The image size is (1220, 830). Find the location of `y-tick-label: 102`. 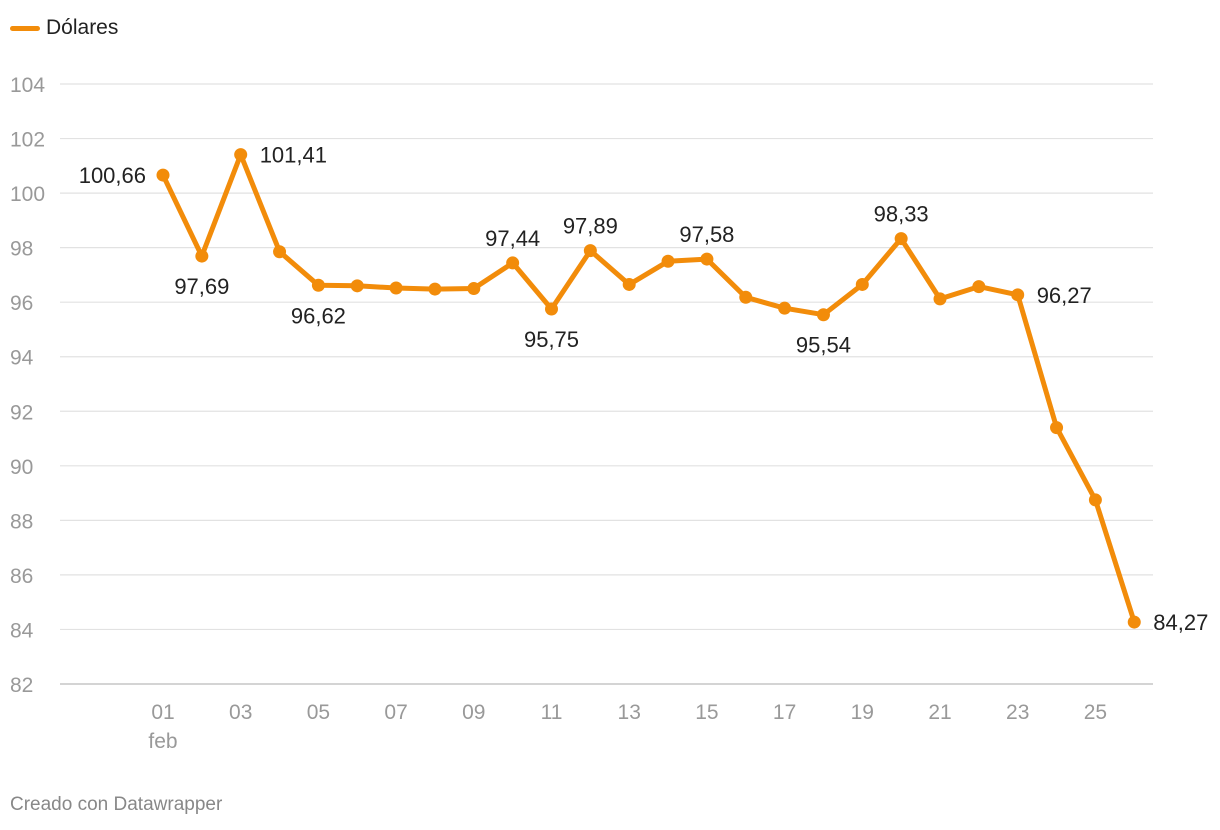

y-tick-label: 102 is located at coordinates (27, 140).